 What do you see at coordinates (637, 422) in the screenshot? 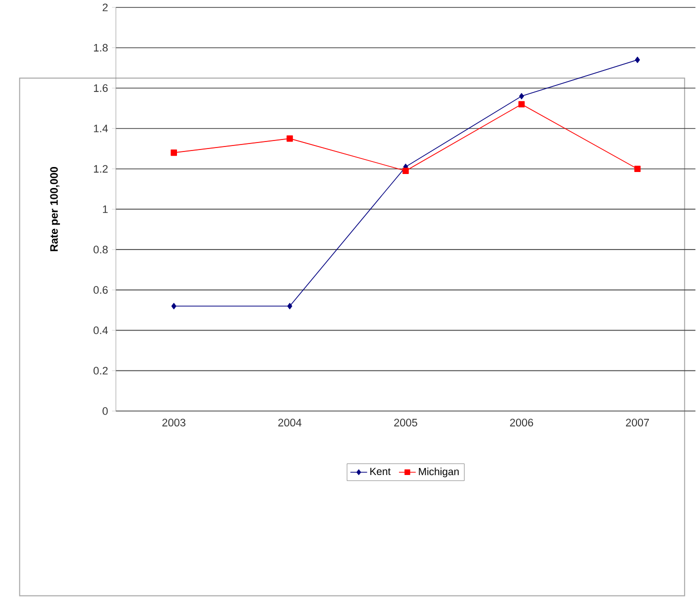
I see `x-tick-label: 2007` at bounding box center [637, 422].